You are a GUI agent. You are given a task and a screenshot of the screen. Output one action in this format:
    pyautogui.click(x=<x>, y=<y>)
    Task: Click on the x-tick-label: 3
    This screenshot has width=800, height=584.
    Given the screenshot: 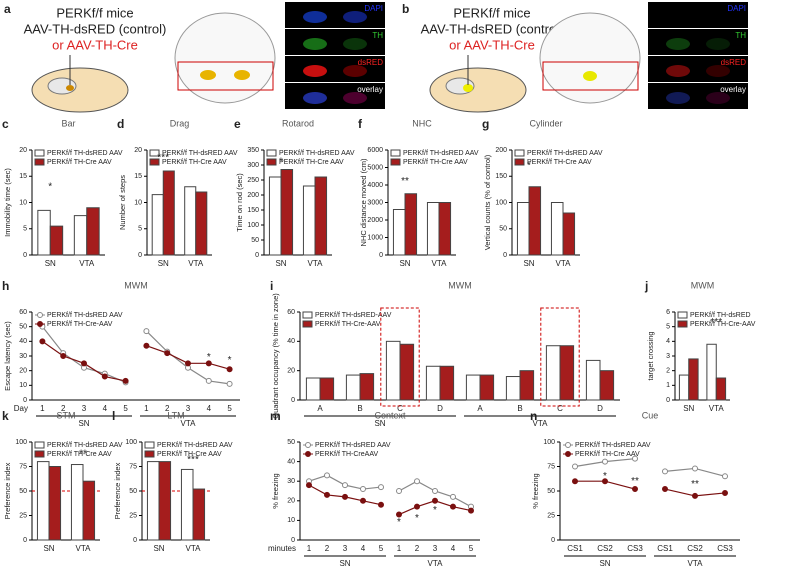 What is the action you would take?
    pyautogui.click(x=84, y=408)
    